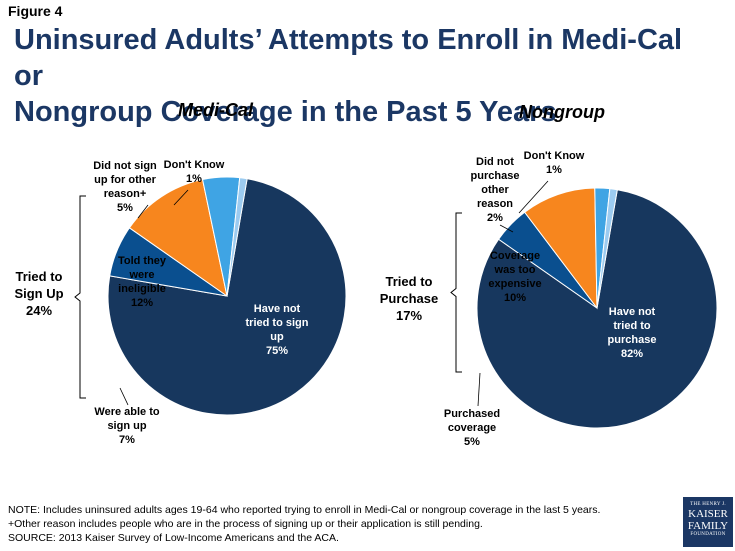 This screenshot has height=551, width=735. I want to click on nongroup-bracket-label: Tried to Purchase 17%, so click(409, 298).